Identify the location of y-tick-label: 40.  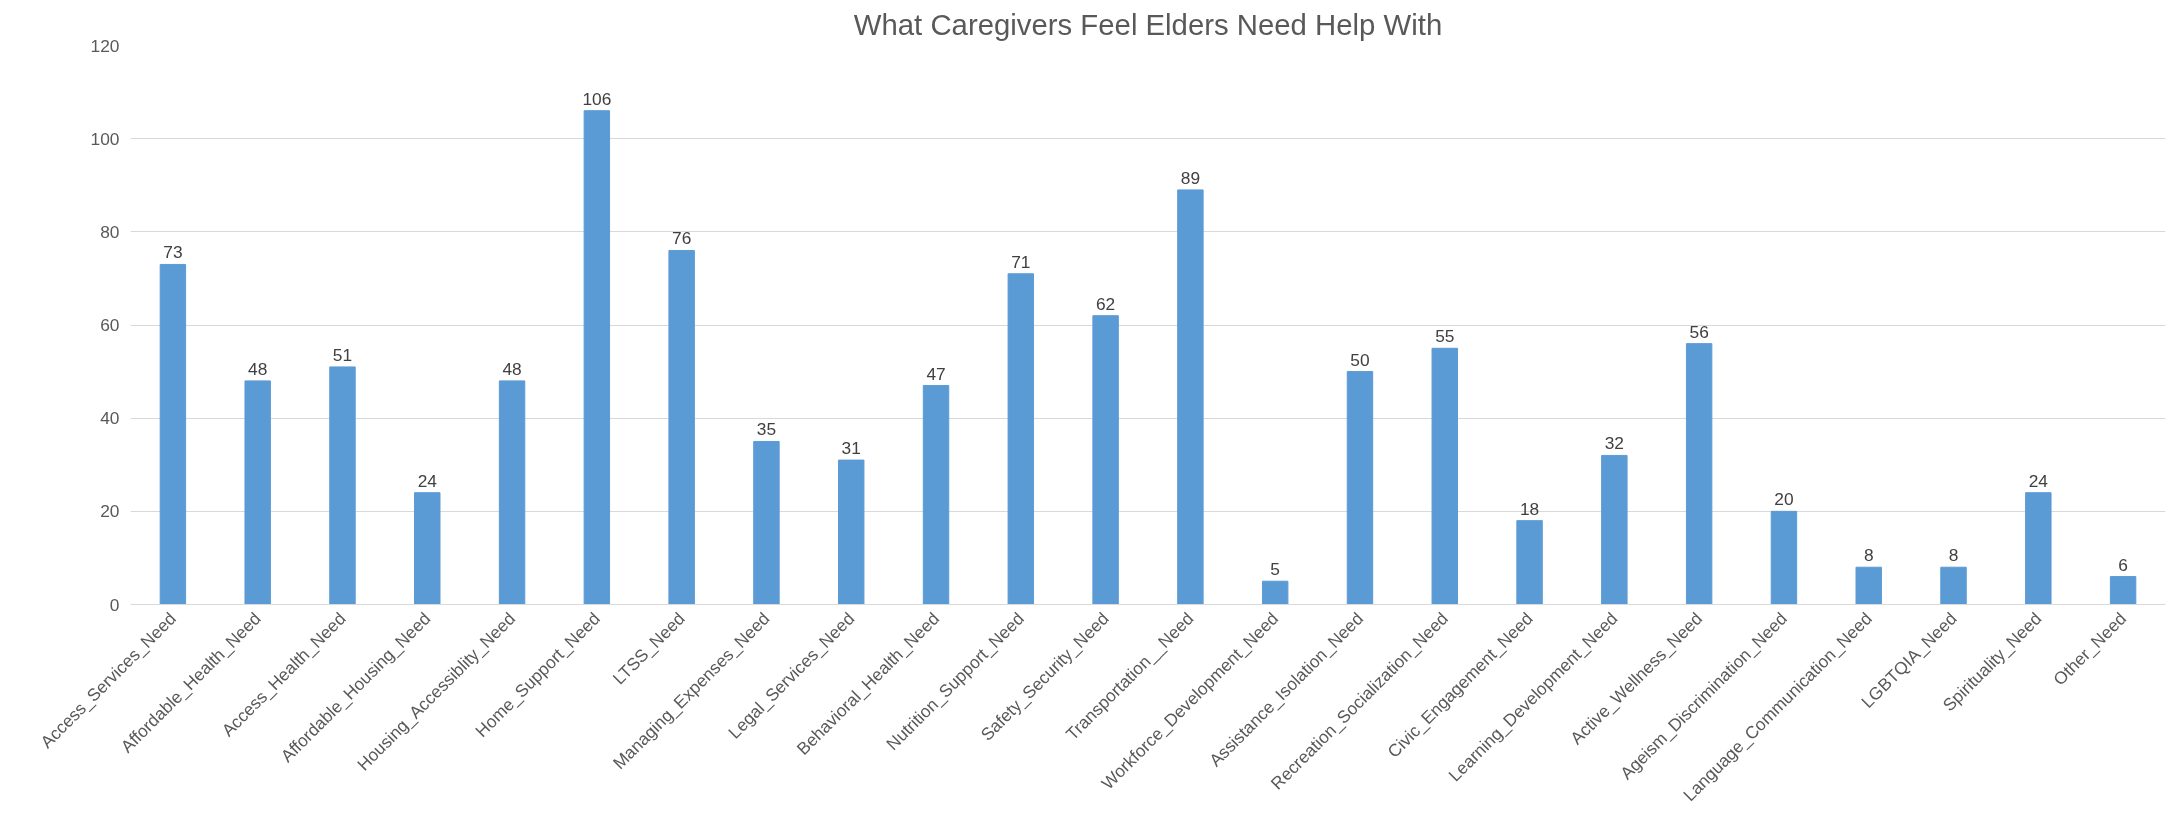
(110, 418).